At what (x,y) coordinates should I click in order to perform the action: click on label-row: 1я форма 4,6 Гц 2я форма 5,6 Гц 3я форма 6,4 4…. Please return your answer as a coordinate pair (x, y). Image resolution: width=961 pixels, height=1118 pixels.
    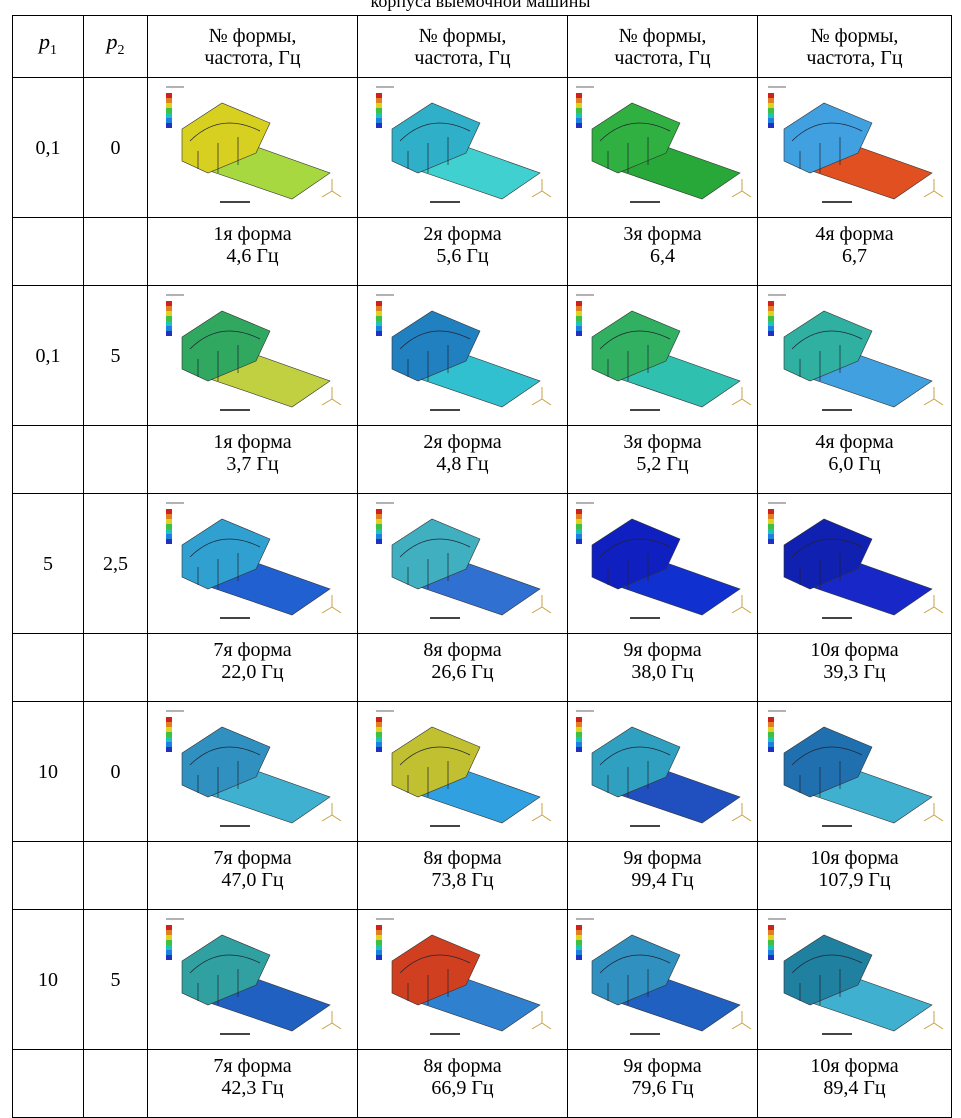
    Looking at the image, I should click on (482, 251).